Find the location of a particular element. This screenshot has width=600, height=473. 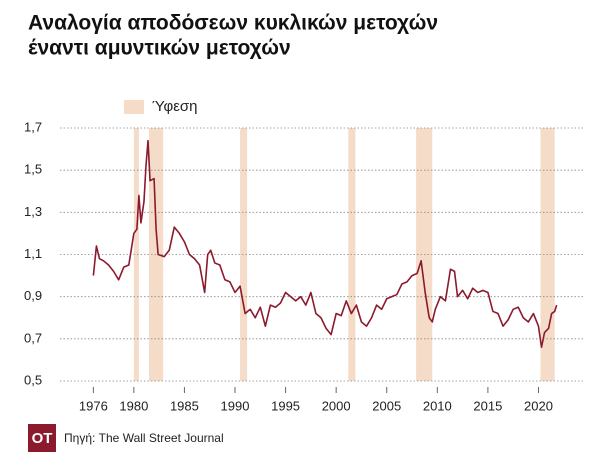

logo-box is located at coordinates (42, 438).